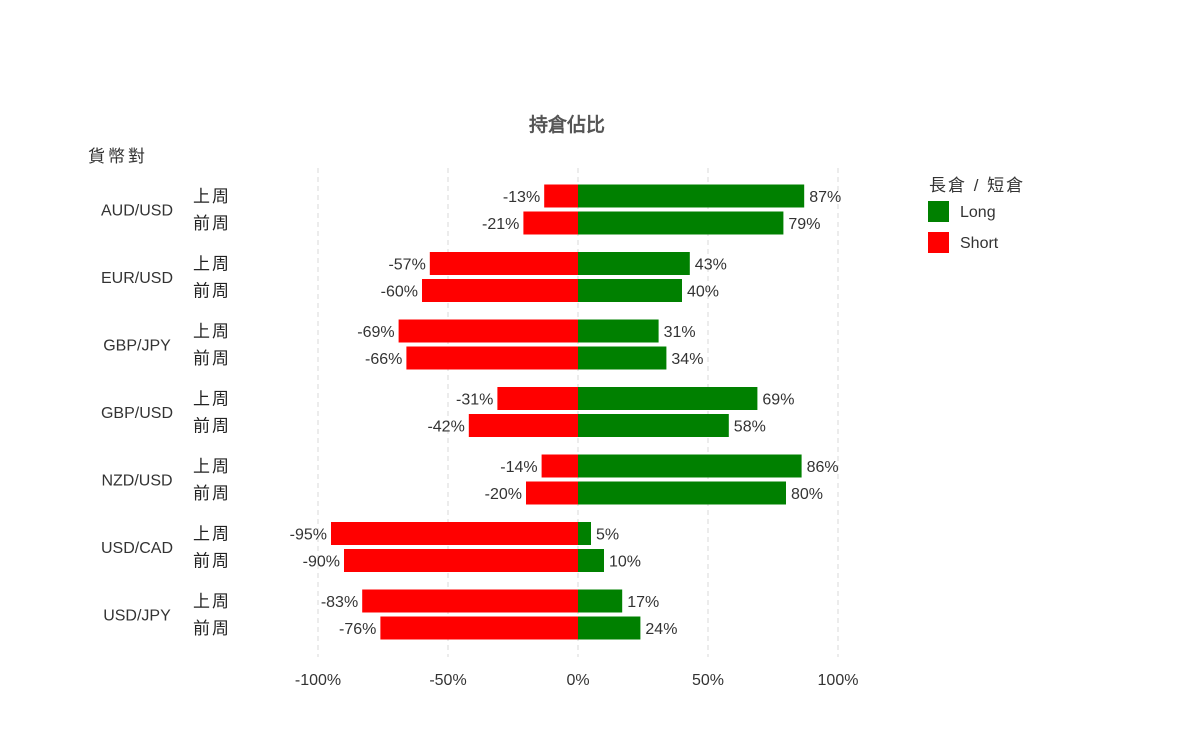 This screenshot has height=741, width=1186. Describe the element at coordinates (661, 629) in the screenshot. I see `long-value-label: 24%` at that location.